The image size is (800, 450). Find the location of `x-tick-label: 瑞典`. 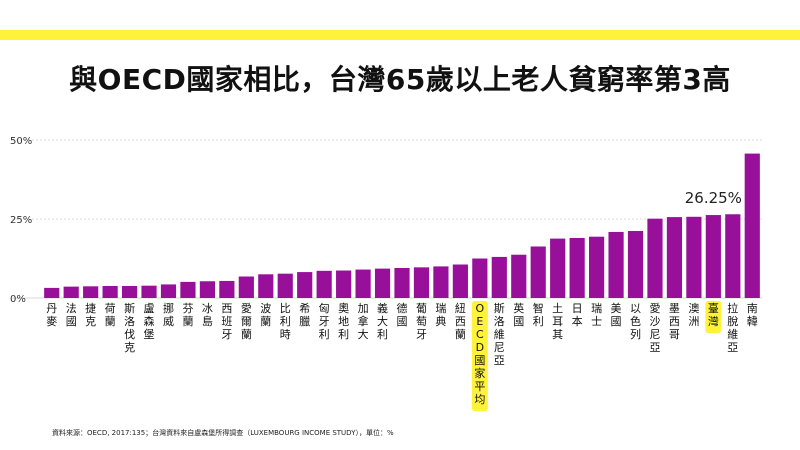

x-tick-label: 瑞典 is located at coordinates (440, 314).